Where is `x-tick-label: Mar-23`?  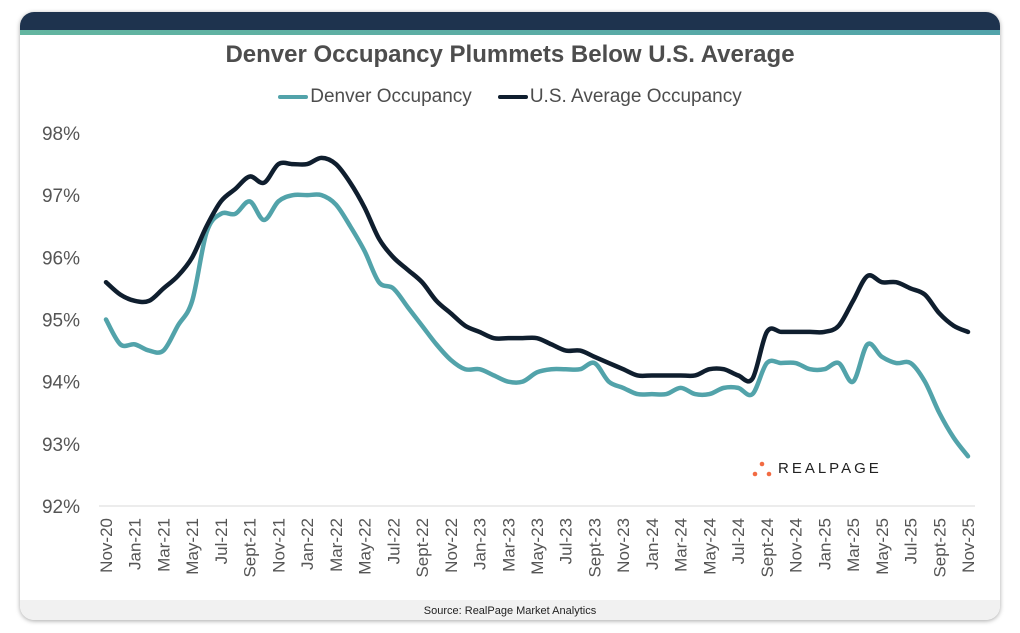
x-tick-label: Mar-23 is located at coordinates (508, 545).